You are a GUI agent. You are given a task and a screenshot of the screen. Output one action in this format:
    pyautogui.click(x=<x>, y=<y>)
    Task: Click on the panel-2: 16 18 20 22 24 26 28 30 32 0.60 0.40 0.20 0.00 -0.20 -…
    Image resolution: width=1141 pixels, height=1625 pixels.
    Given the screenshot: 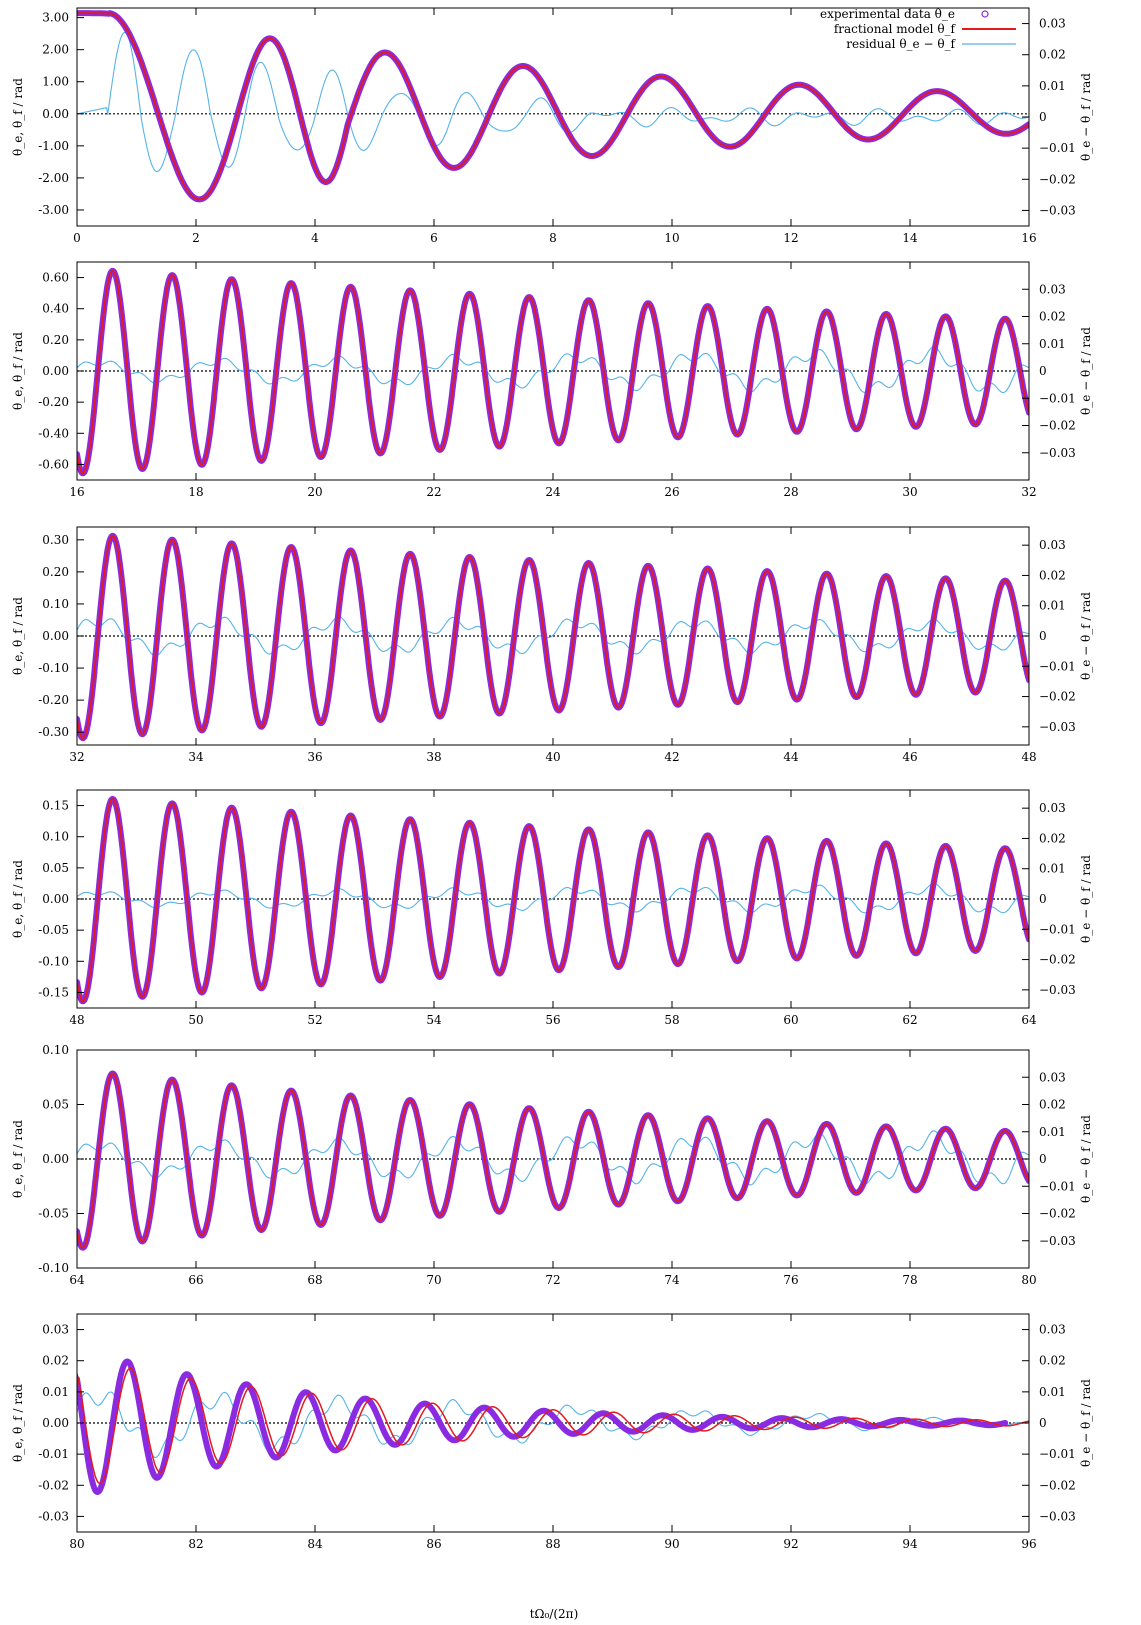 What is the action you would take?
    pyautogui.click(x=552, y=380)
    